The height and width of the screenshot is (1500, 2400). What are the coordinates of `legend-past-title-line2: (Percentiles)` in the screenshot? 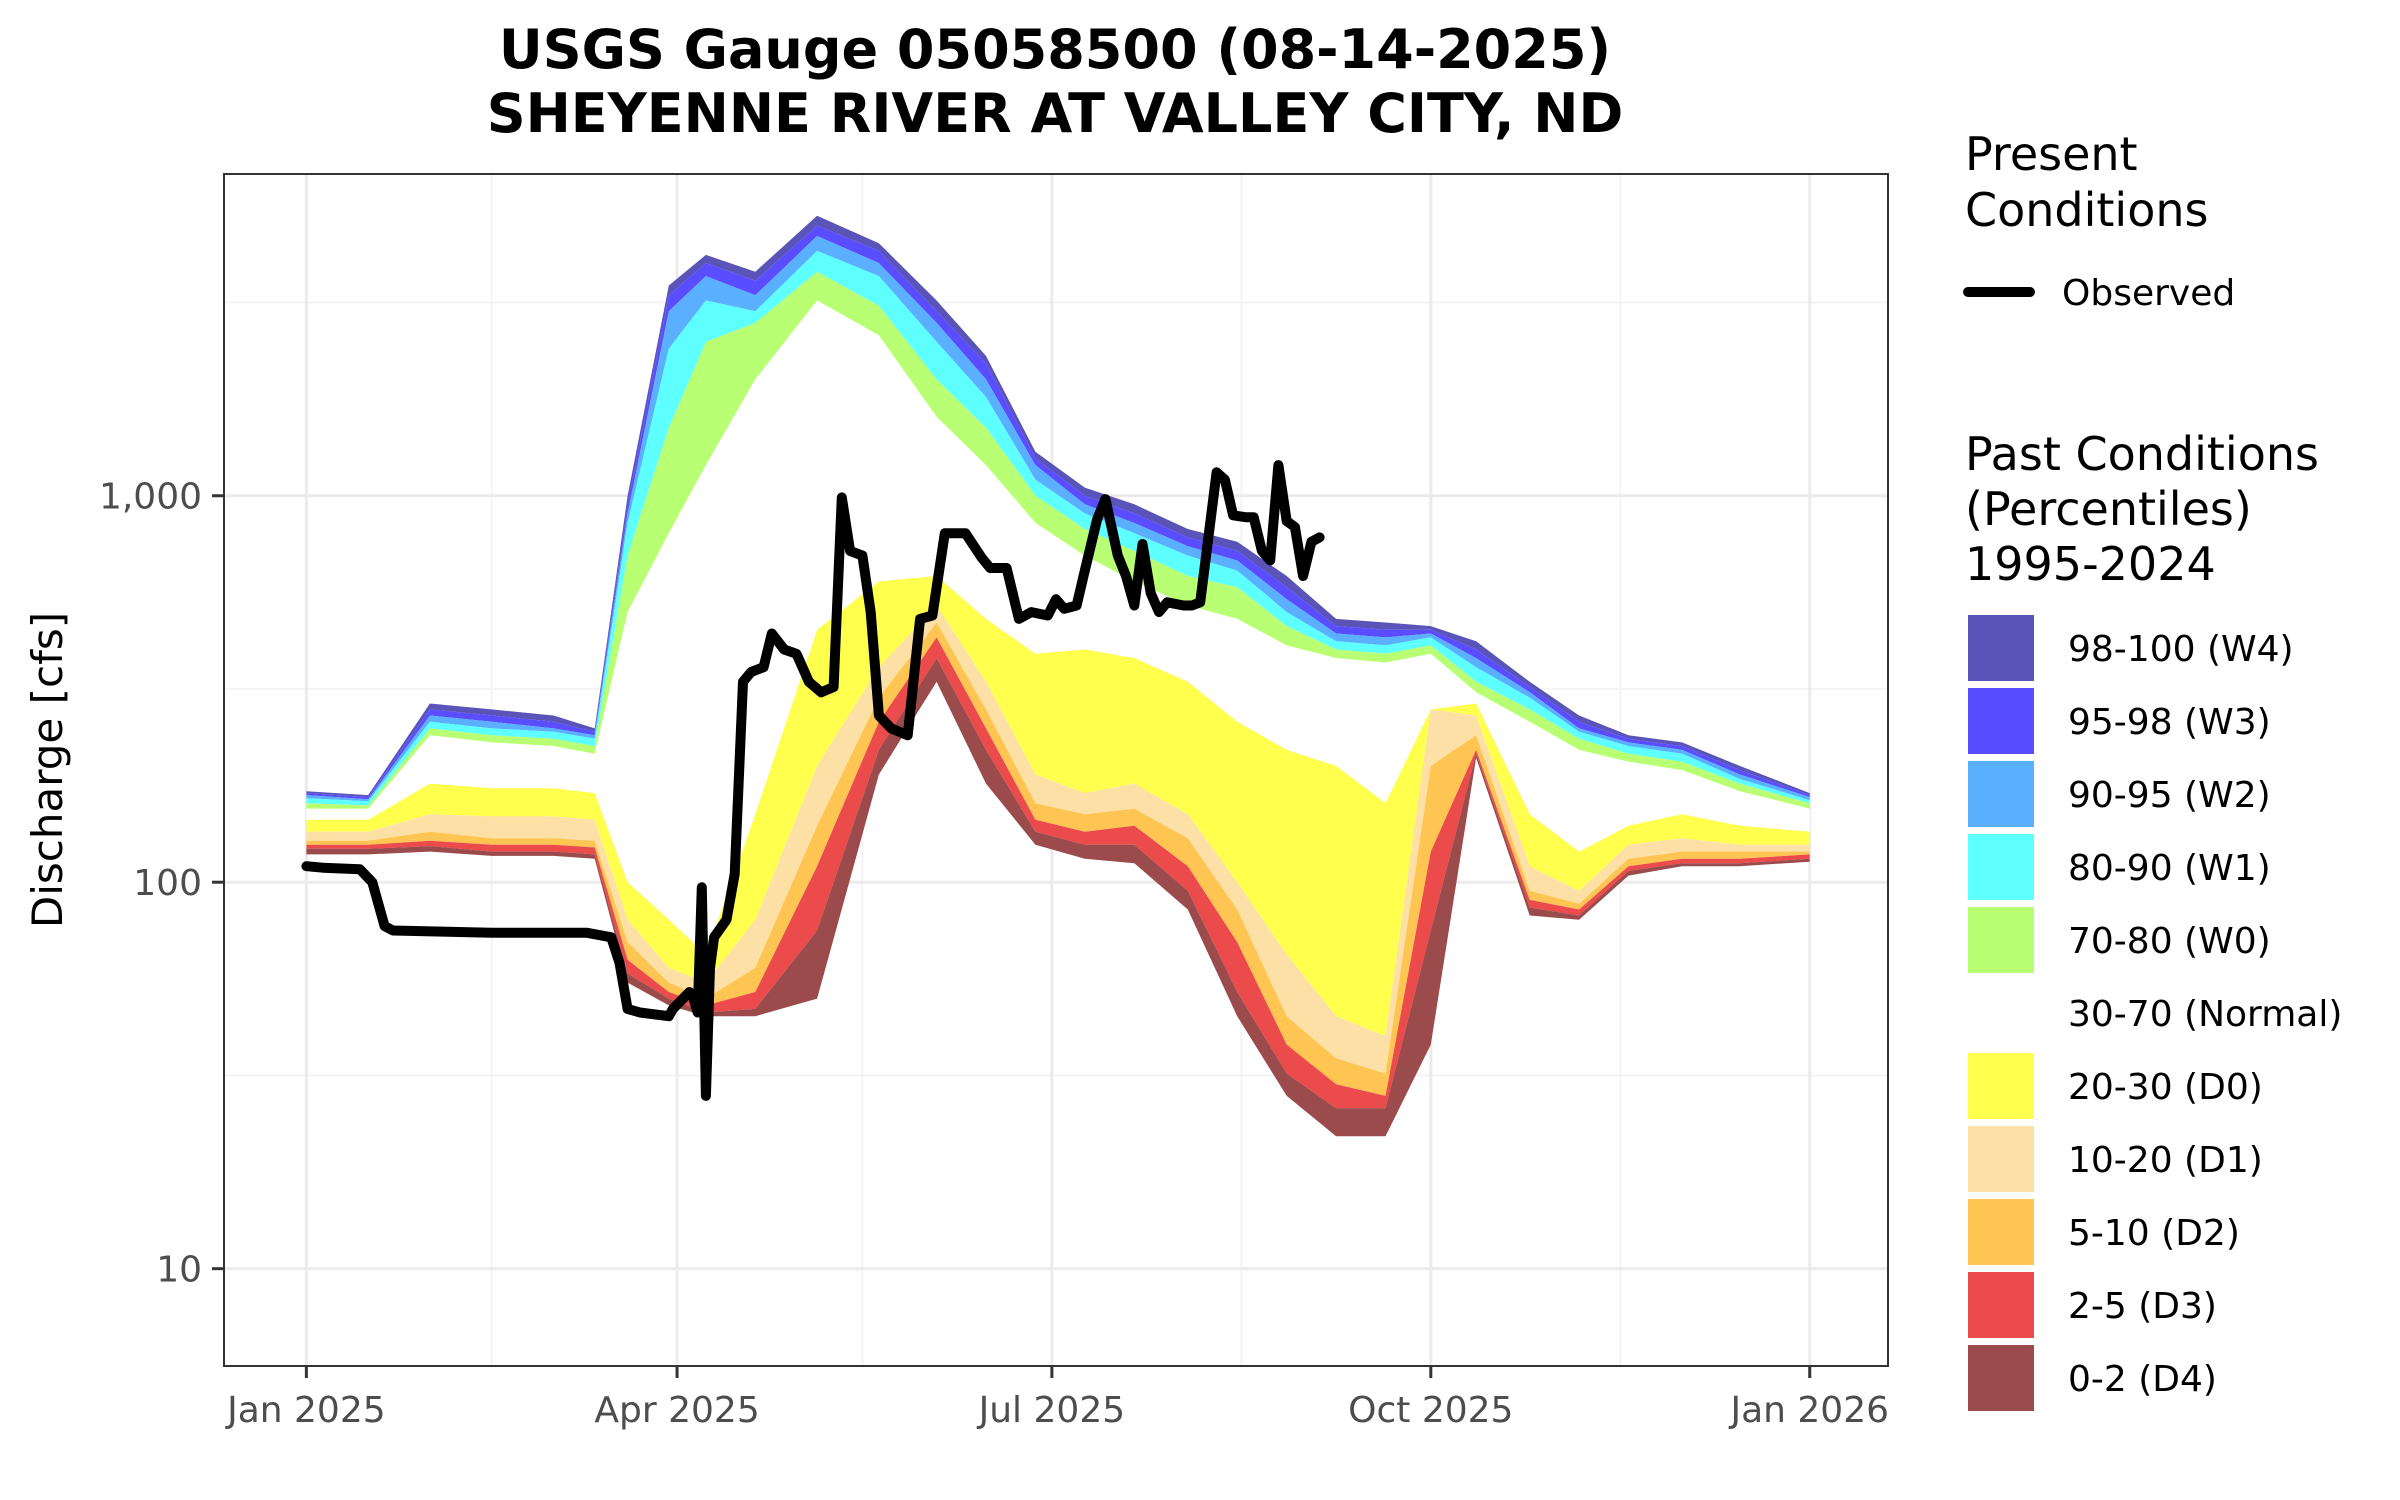 It's located at (2108, 509).